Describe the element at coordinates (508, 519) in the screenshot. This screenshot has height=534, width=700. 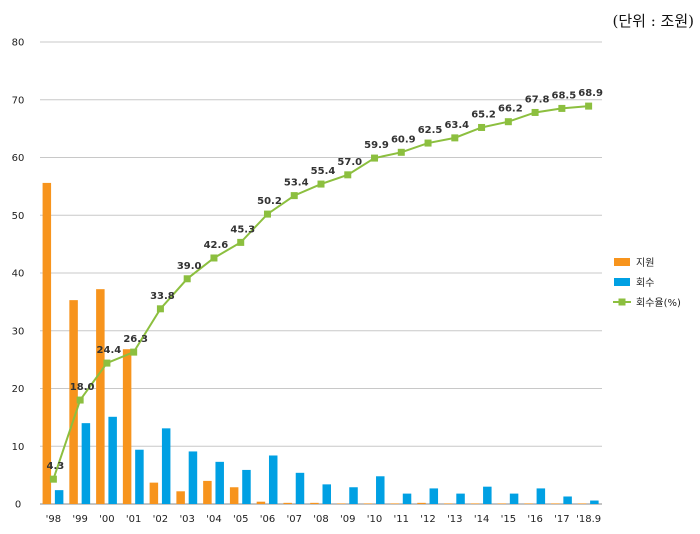
I see `x-tick-label: '15` at that location.